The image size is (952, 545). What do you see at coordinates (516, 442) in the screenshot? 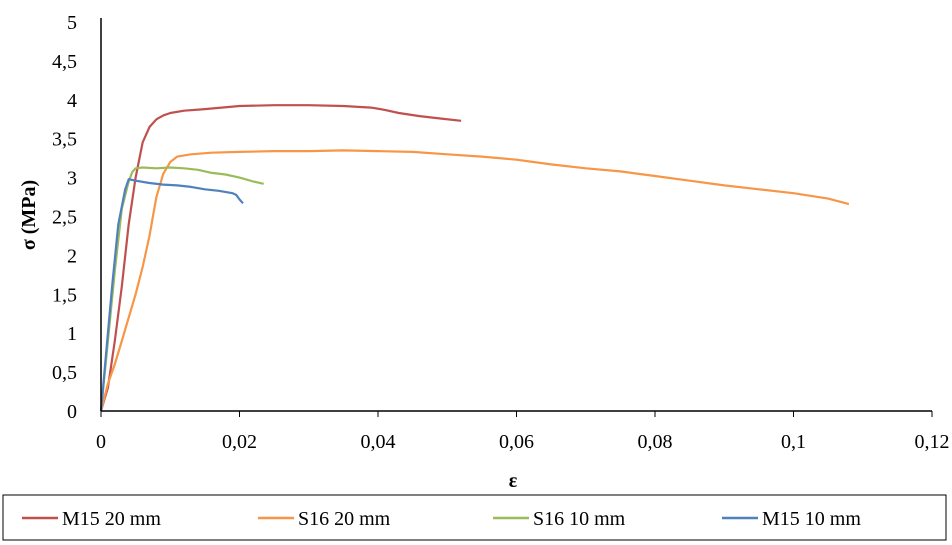
I see `x-tick-label: 0,06` at bounding box center [516, 442].